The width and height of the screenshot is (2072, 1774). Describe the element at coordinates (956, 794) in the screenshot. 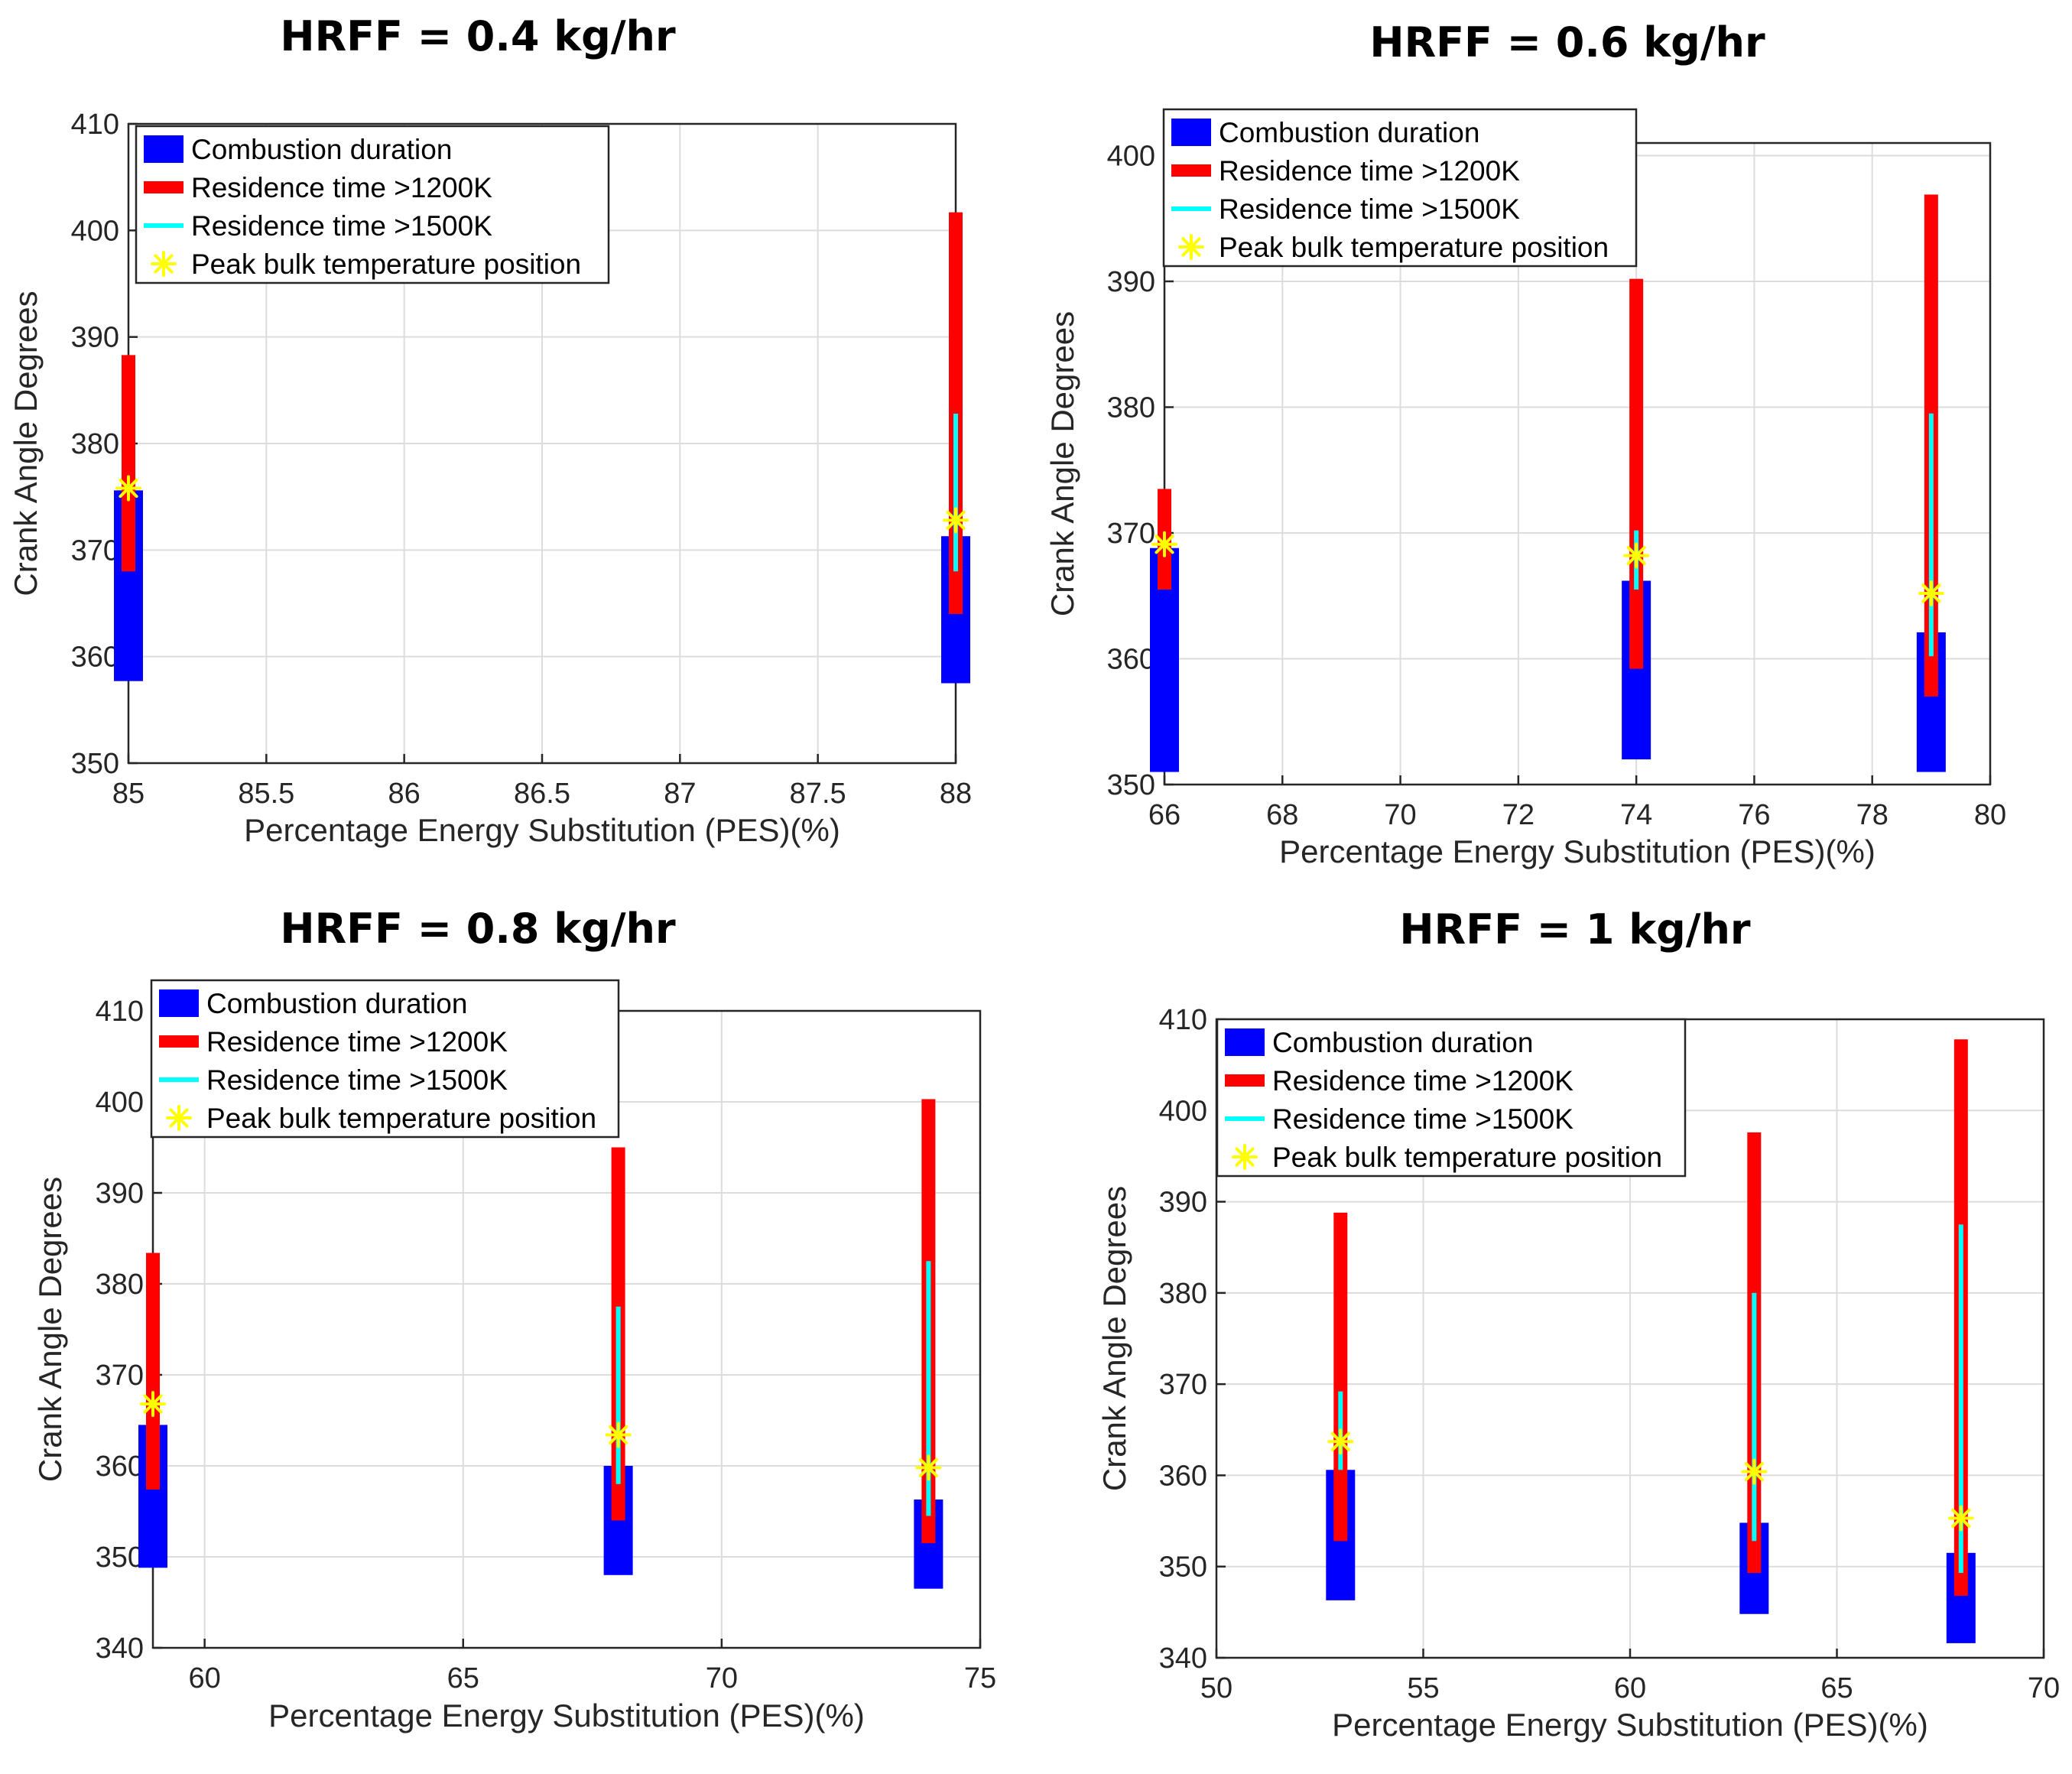

I see `x-tick-label: 88` at that location.